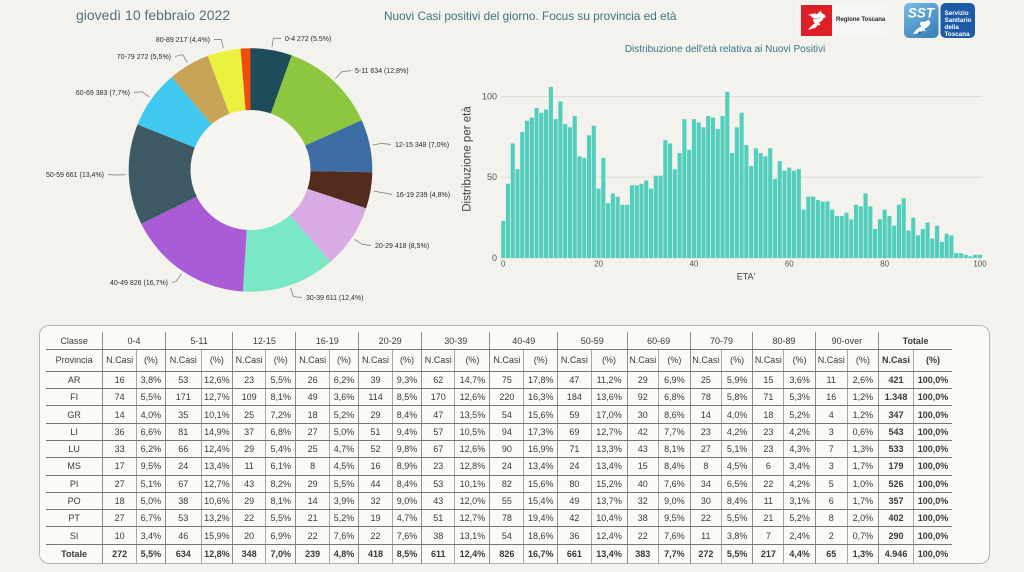 This screenshot has width=1024, height=572. I want to click on svg-text: 20-29 418 (8,5%), so click(402, 246).